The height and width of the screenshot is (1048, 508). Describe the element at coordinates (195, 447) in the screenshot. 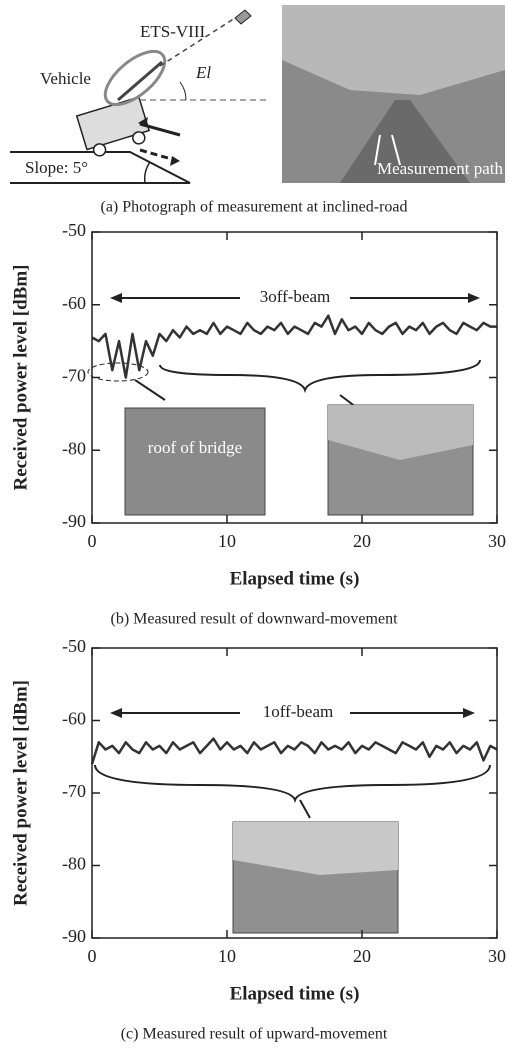

I see `annotation: roof of bridge` at that location.